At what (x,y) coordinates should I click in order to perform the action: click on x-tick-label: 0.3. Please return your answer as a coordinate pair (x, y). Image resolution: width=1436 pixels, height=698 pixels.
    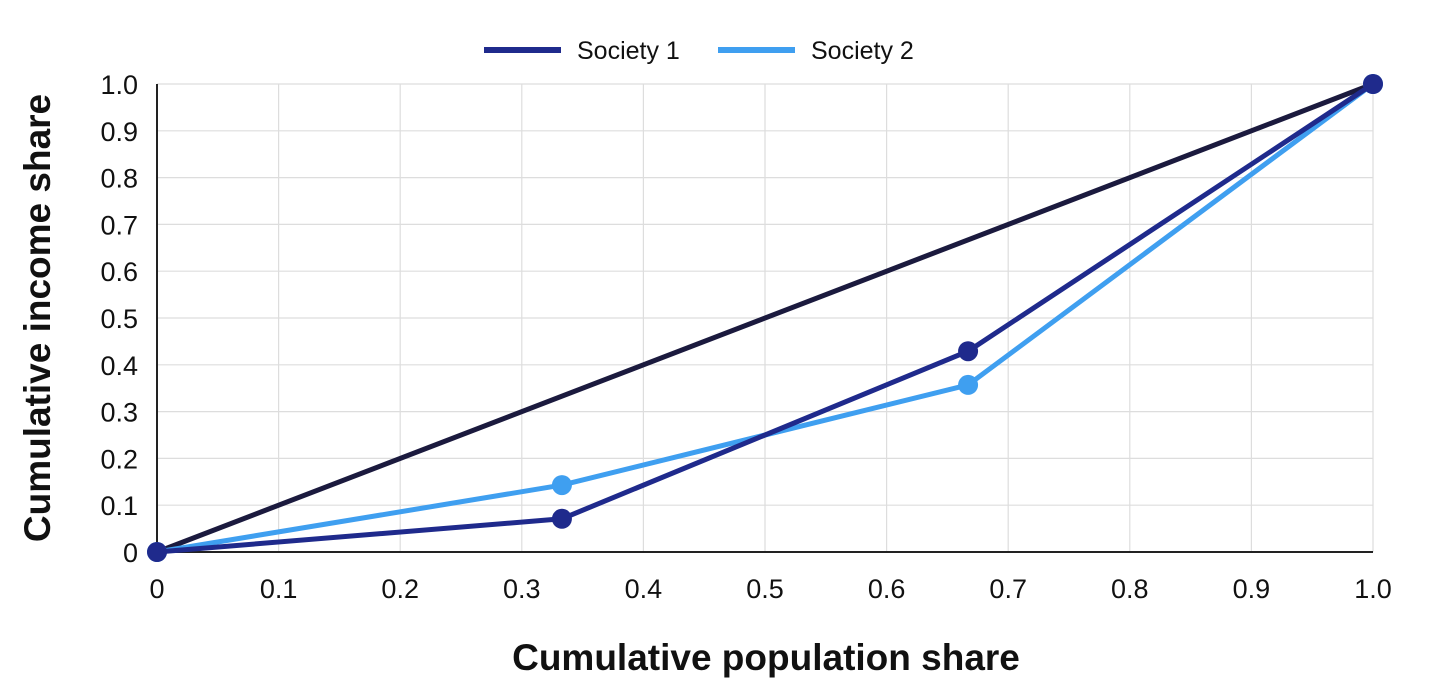
    Looking at the image, I should click on (522, 589).